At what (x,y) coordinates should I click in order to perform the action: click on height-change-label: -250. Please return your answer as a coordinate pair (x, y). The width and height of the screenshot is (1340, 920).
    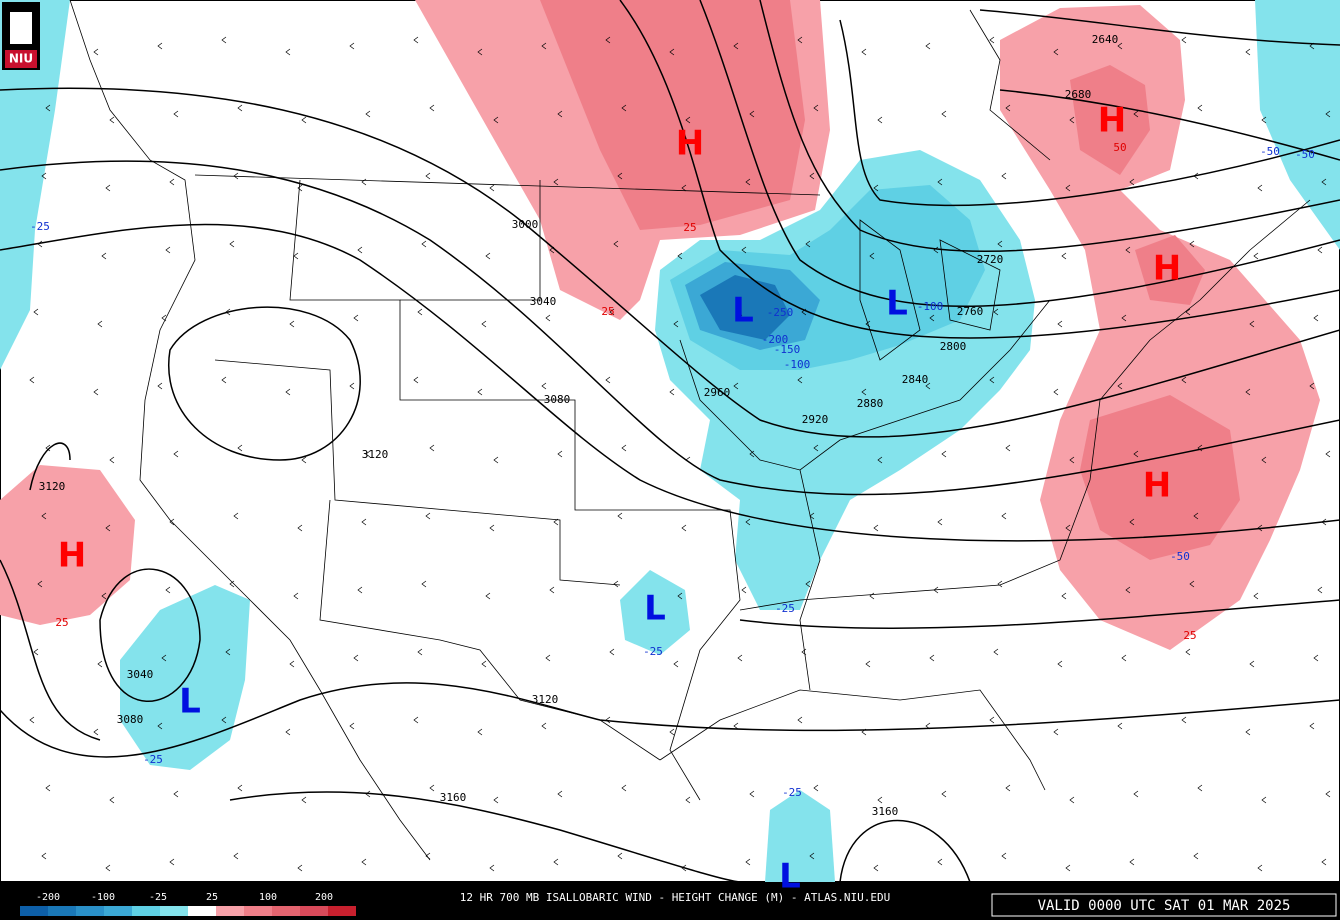
    Looking at the image, I should click on (780, 312).